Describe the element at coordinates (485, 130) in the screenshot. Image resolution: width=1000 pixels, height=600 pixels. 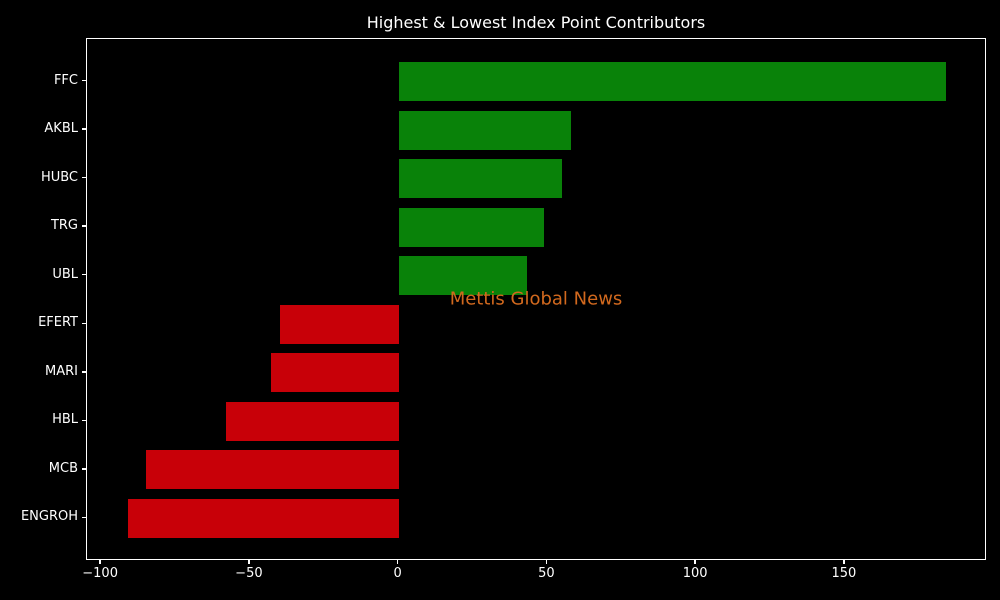
I see `bar-akbl` at that location.